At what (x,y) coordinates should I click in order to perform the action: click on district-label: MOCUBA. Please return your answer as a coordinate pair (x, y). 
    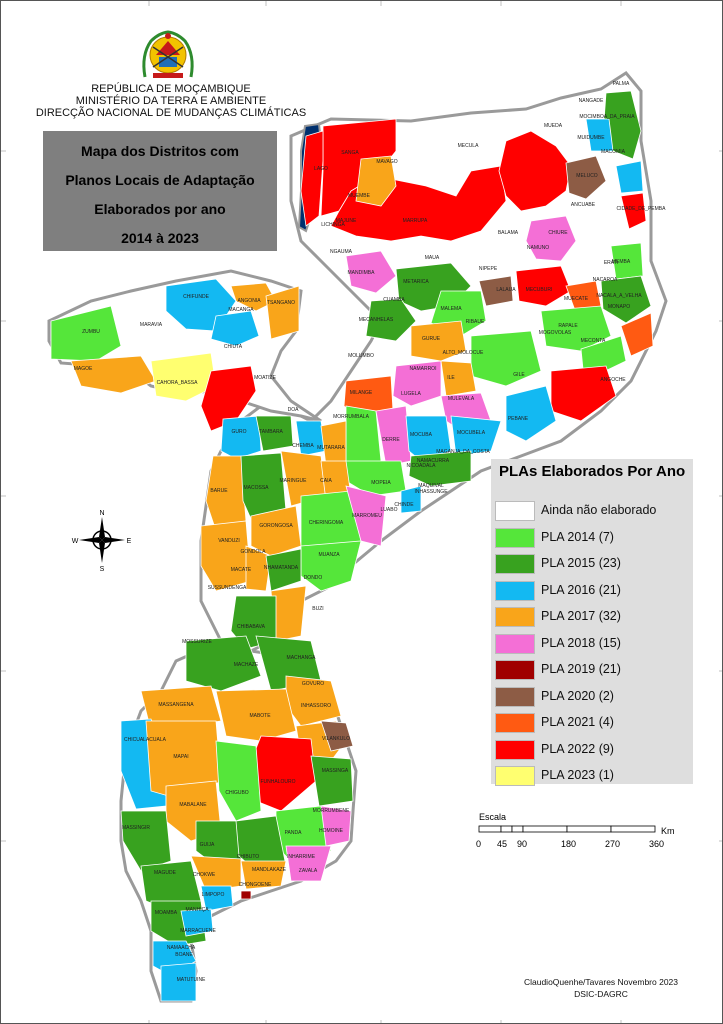
    Looking at the image, I should click on (421, 435).